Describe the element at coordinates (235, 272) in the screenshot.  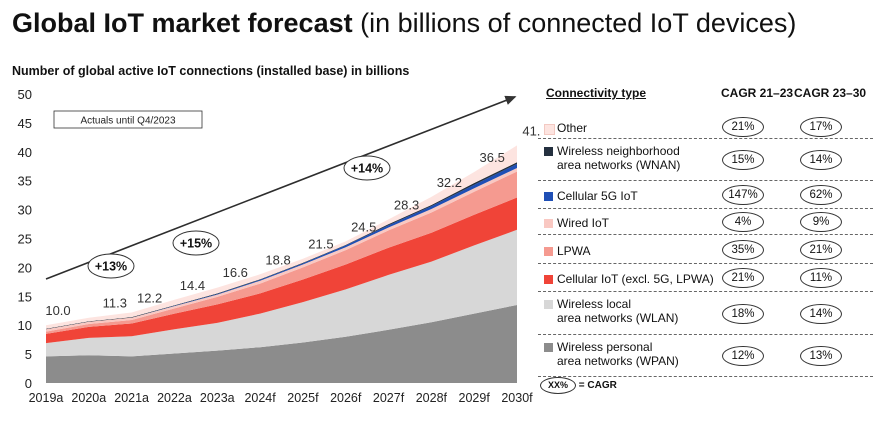
I see `total-value-label: 16.6` at that location.